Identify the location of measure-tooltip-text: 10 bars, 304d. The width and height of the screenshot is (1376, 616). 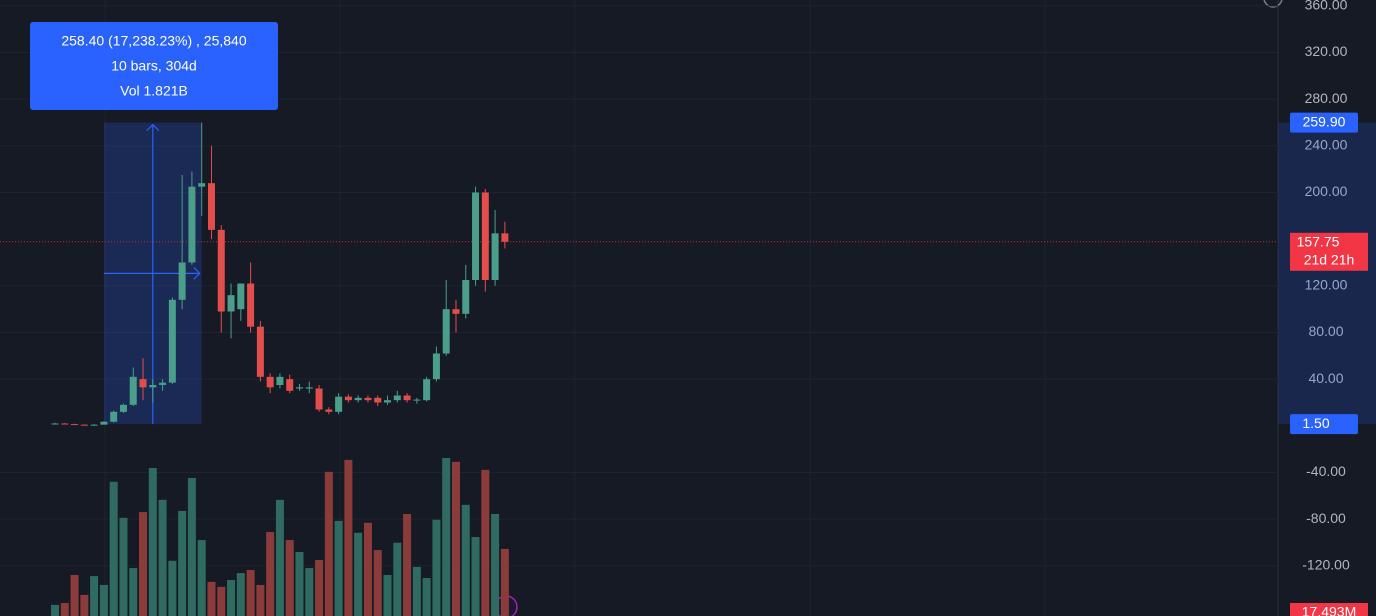
(154, 66).